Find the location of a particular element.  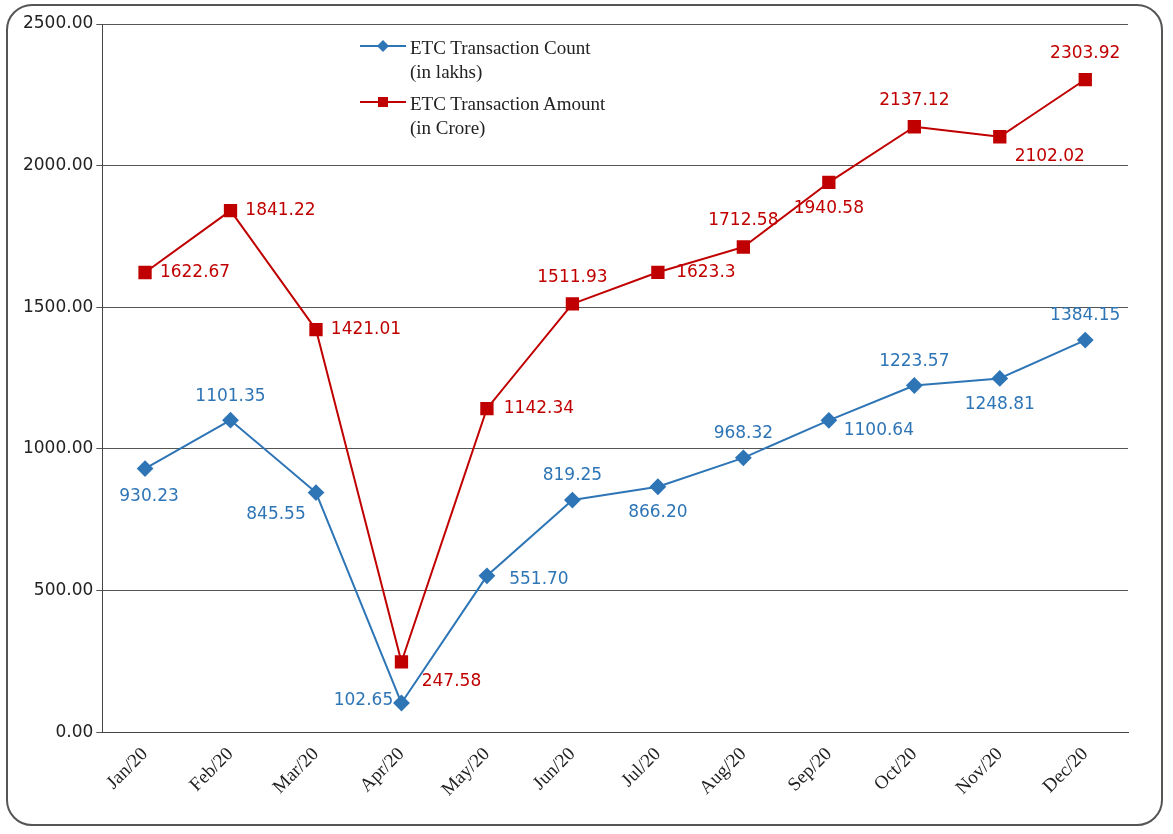

data-label: 1101.35 is located at coordinates (230, 394).